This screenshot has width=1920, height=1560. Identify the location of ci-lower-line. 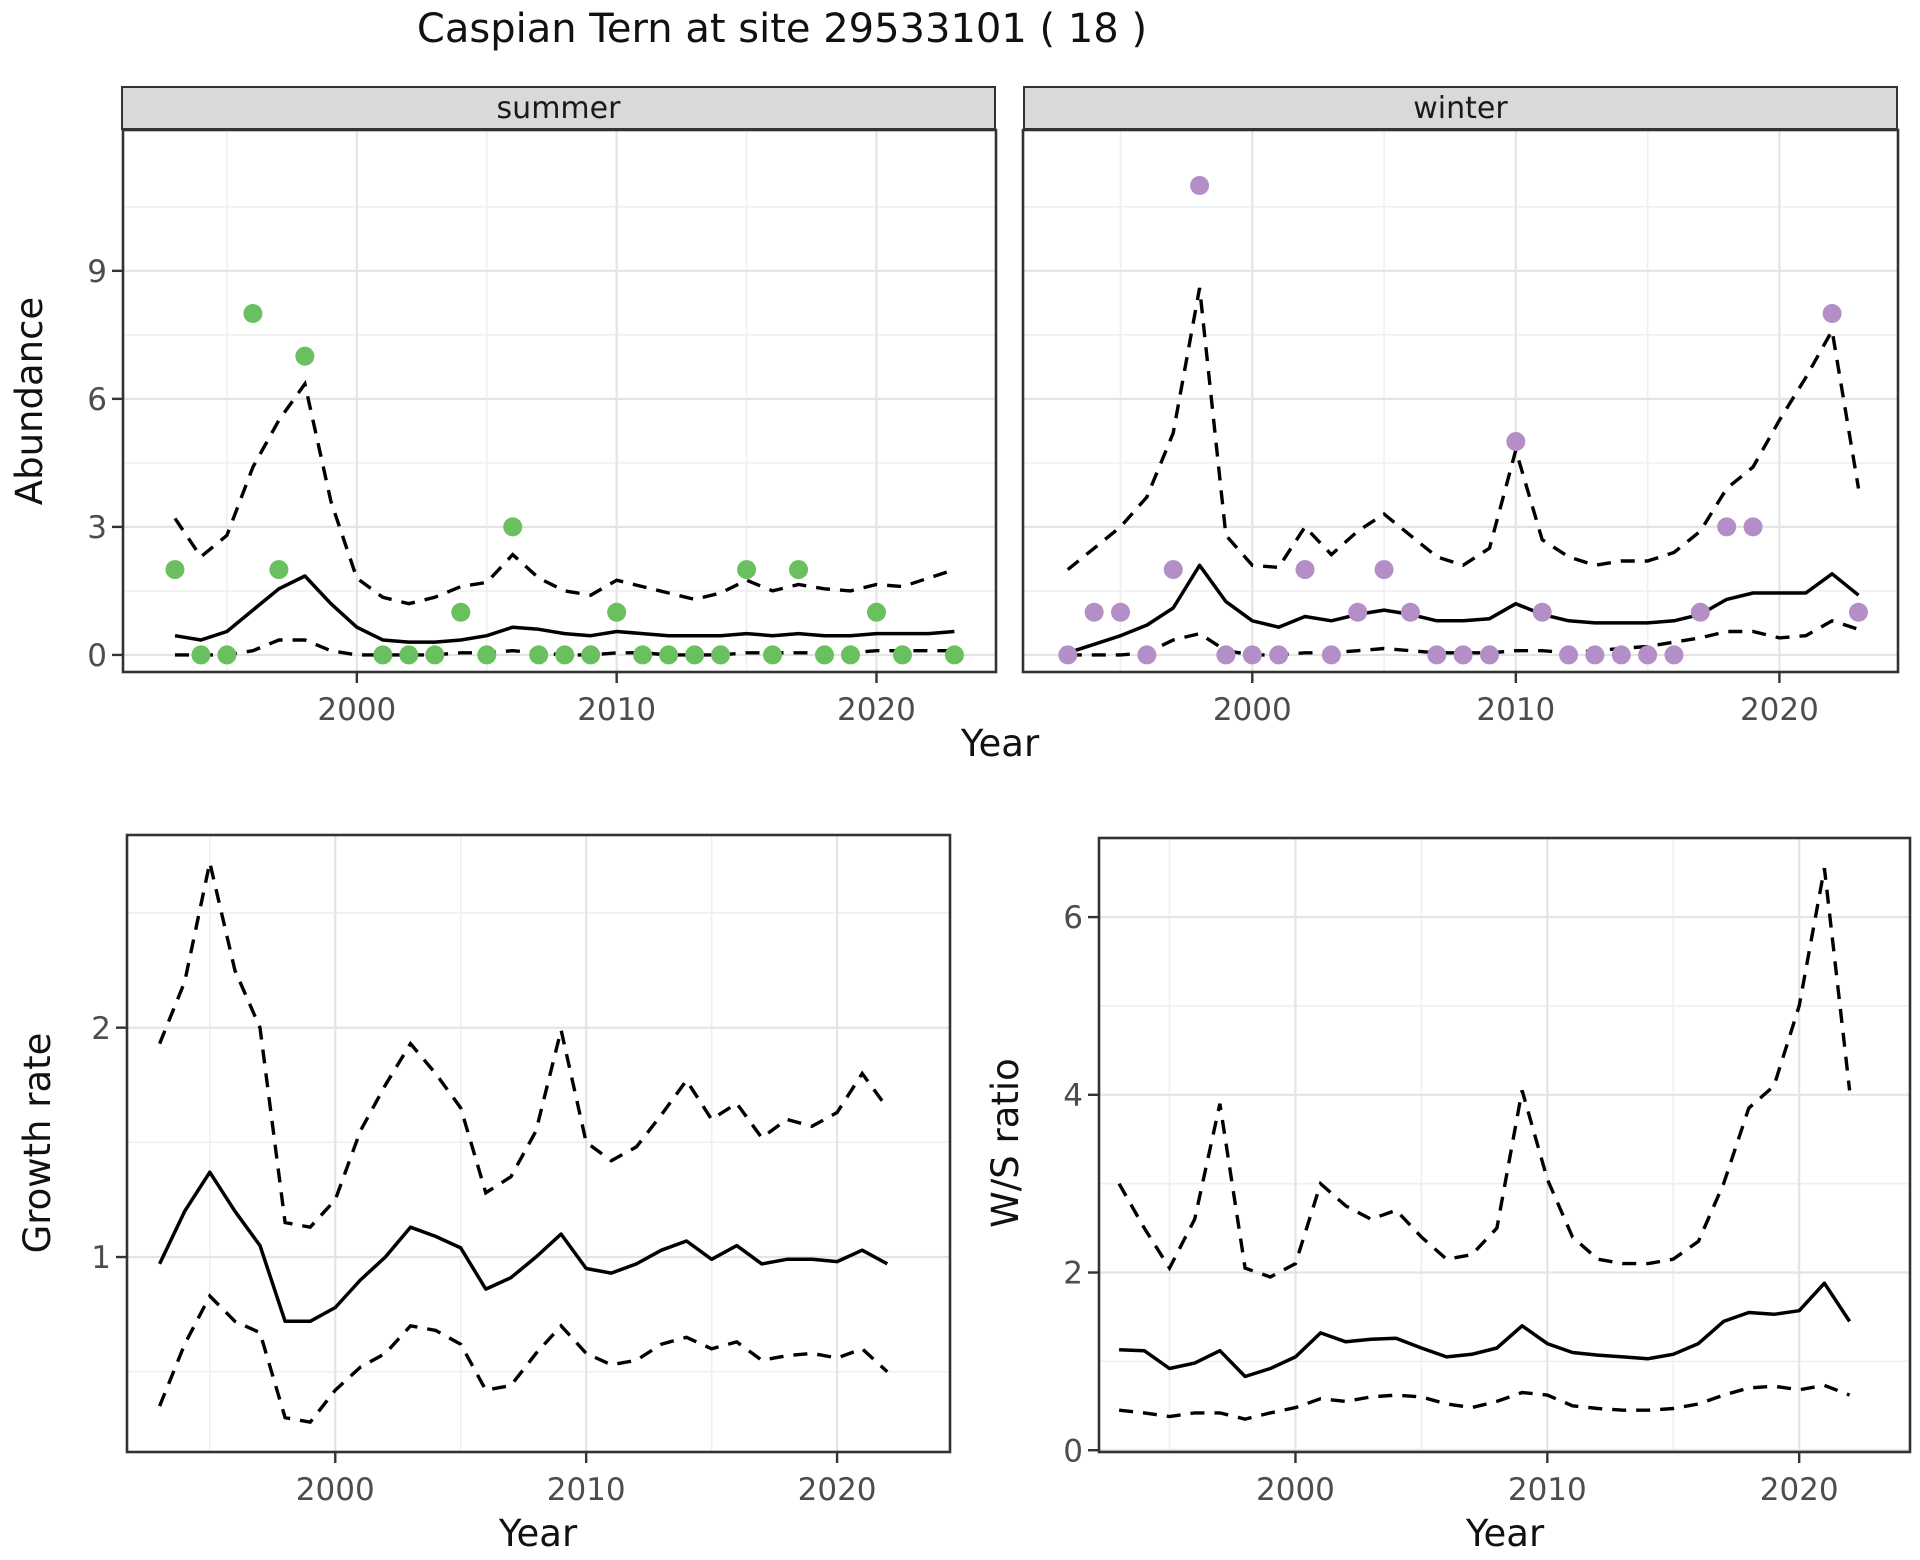
(1484, 1402).